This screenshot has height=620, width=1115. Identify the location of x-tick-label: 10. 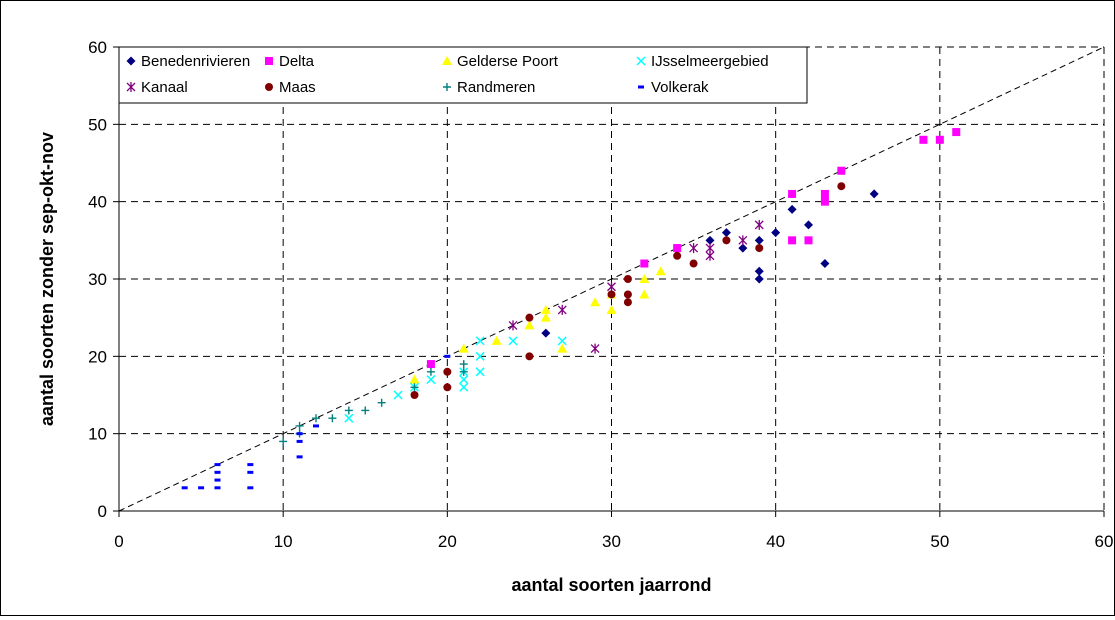
(283, 541).